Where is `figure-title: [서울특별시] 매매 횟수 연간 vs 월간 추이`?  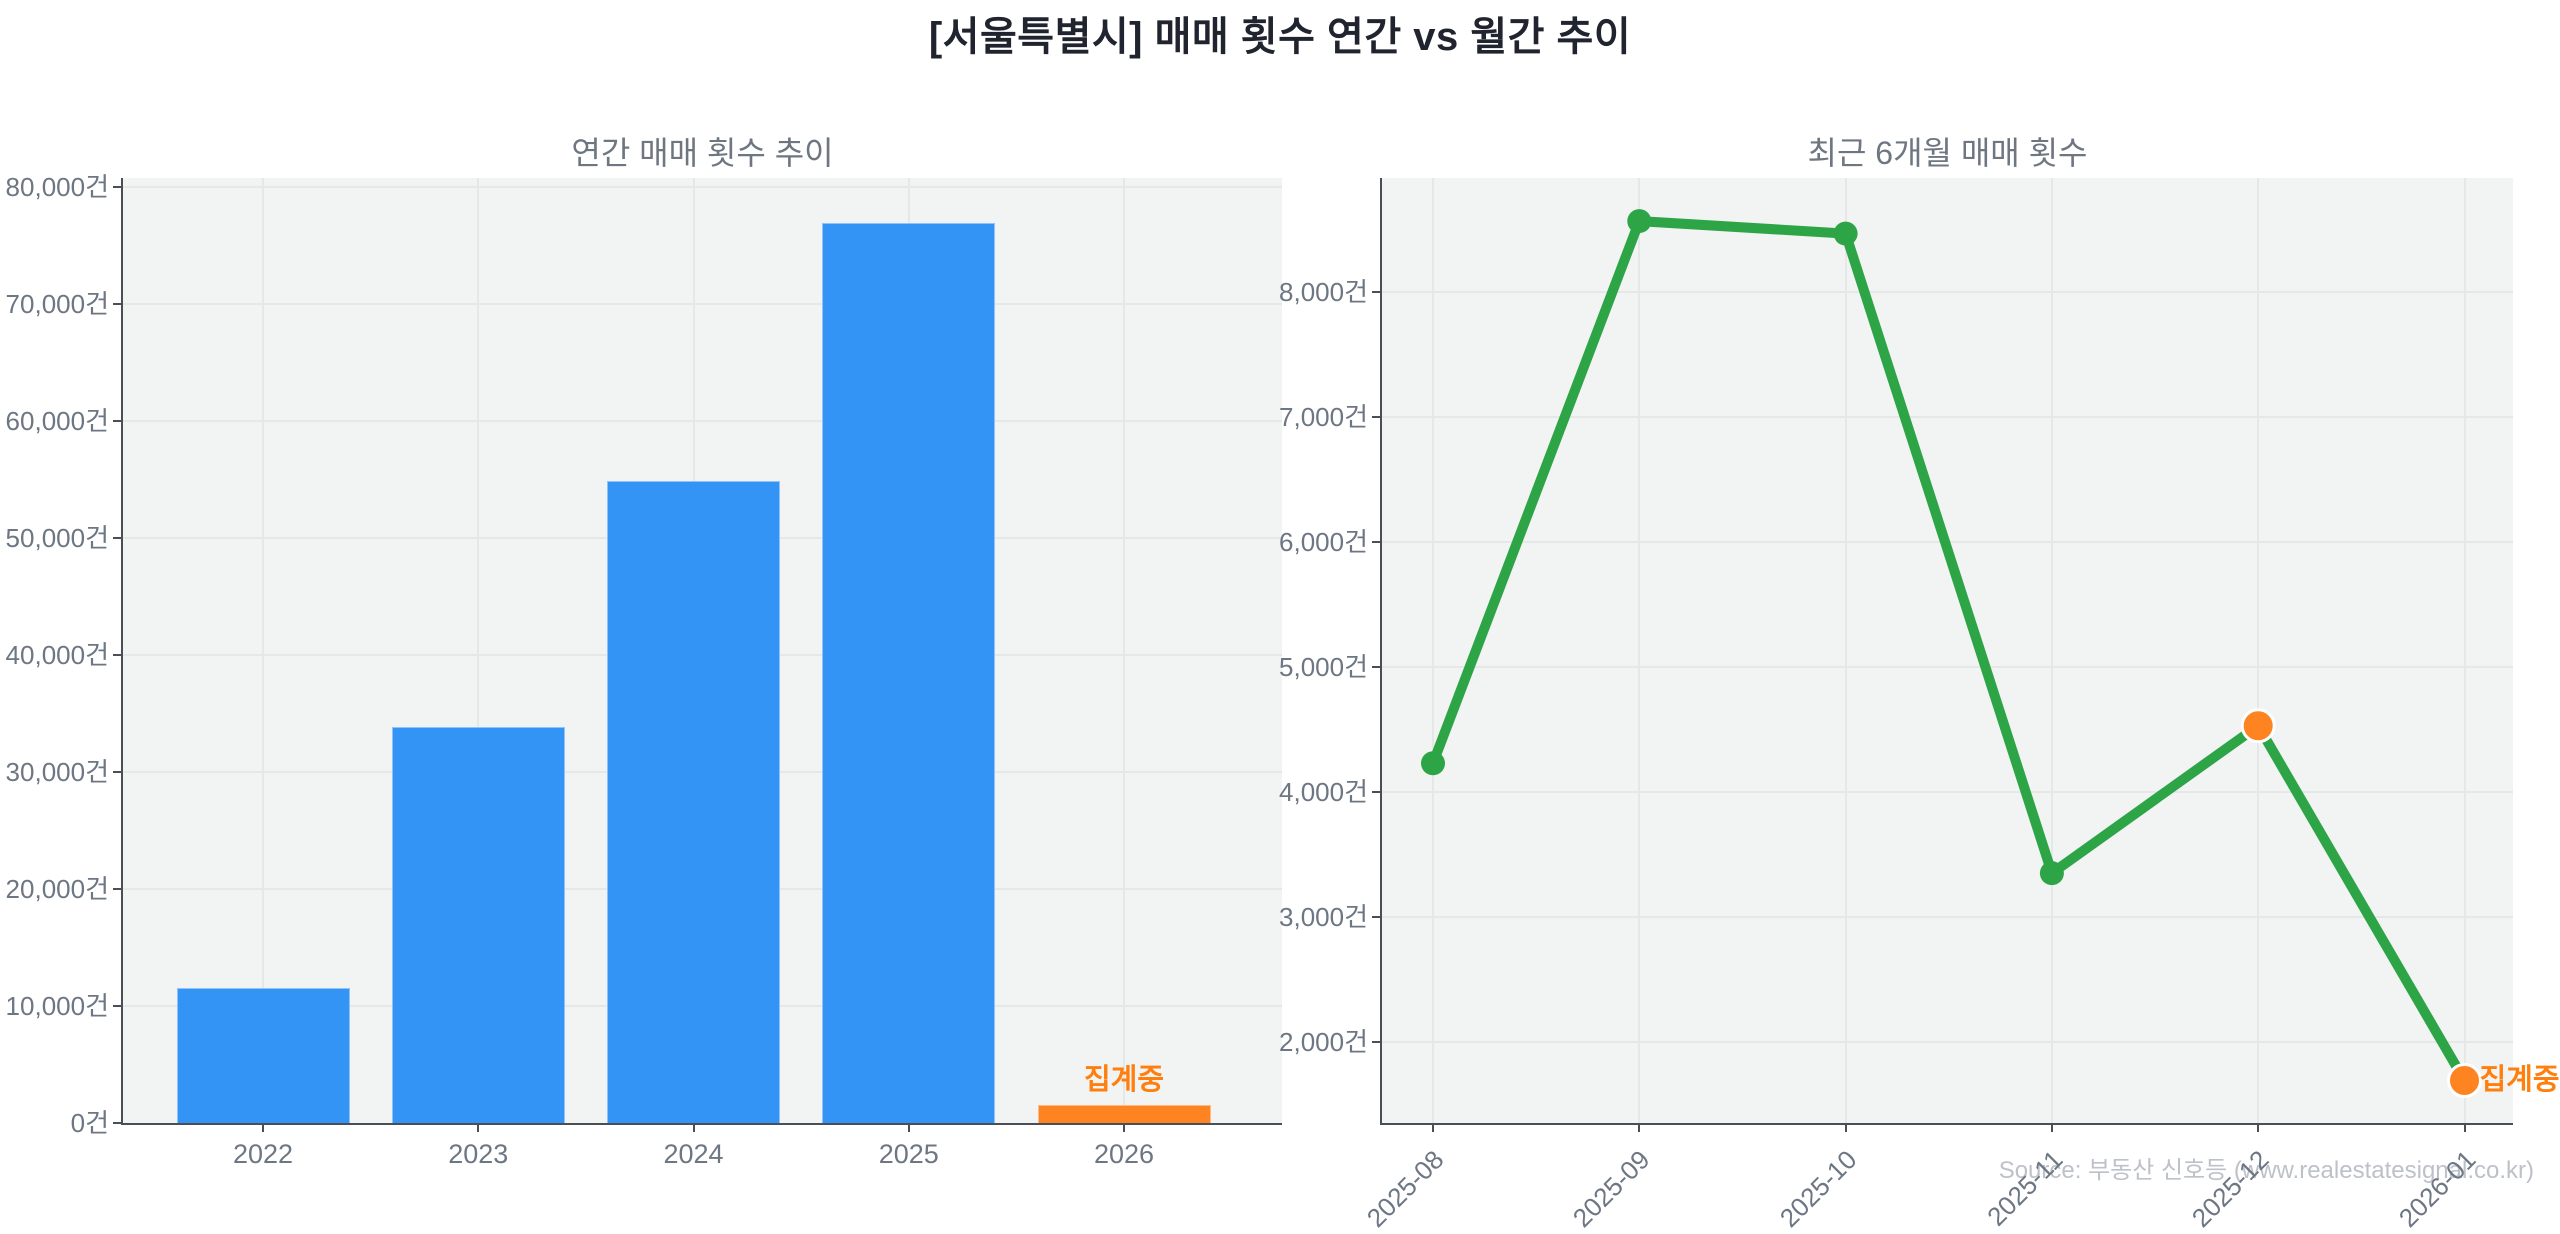 figure-title: [서울특별시] 매매 횟수 연간 vs 월간 추이 is located at coordinates (1280, 37).